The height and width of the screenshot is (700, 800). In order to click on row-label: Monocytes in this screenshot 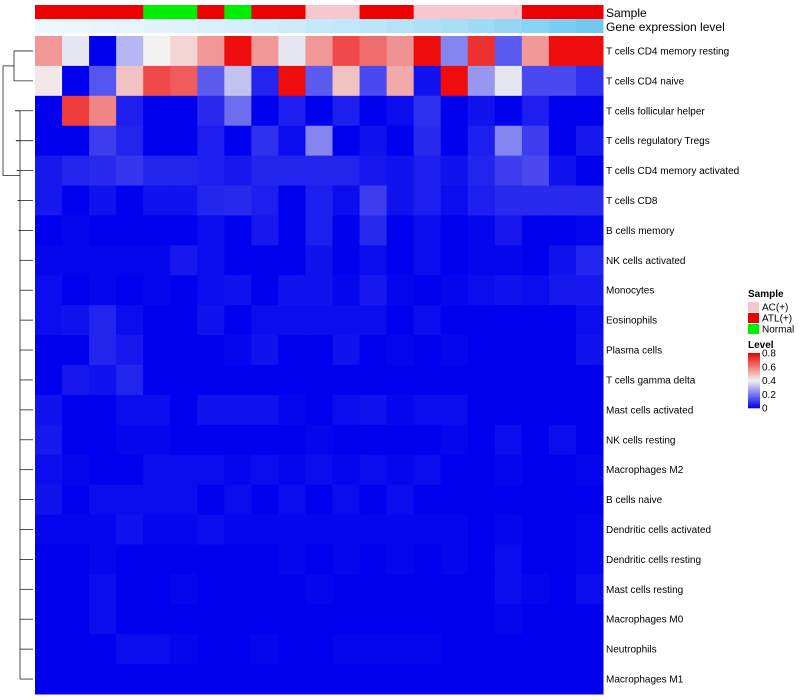, I will do `click(630, 291)`.